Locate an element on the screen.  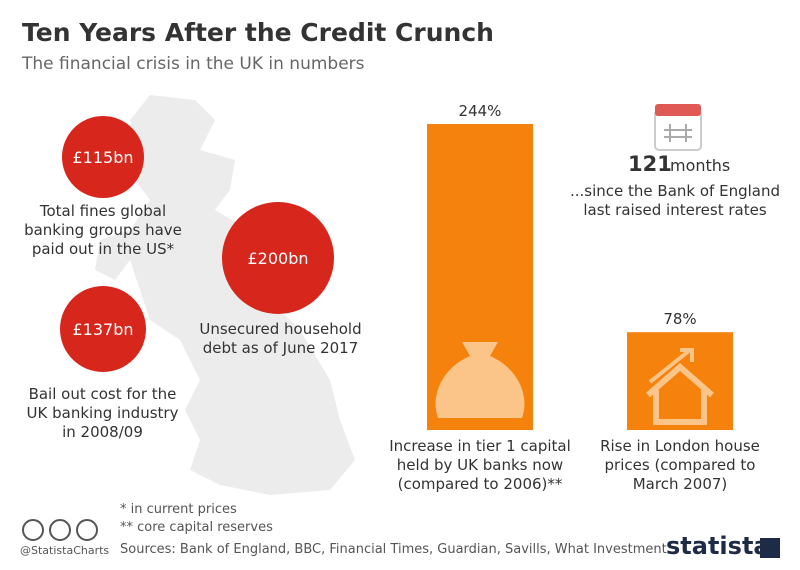
handle: @StatistaCharts is located at coordinates (65, 550).